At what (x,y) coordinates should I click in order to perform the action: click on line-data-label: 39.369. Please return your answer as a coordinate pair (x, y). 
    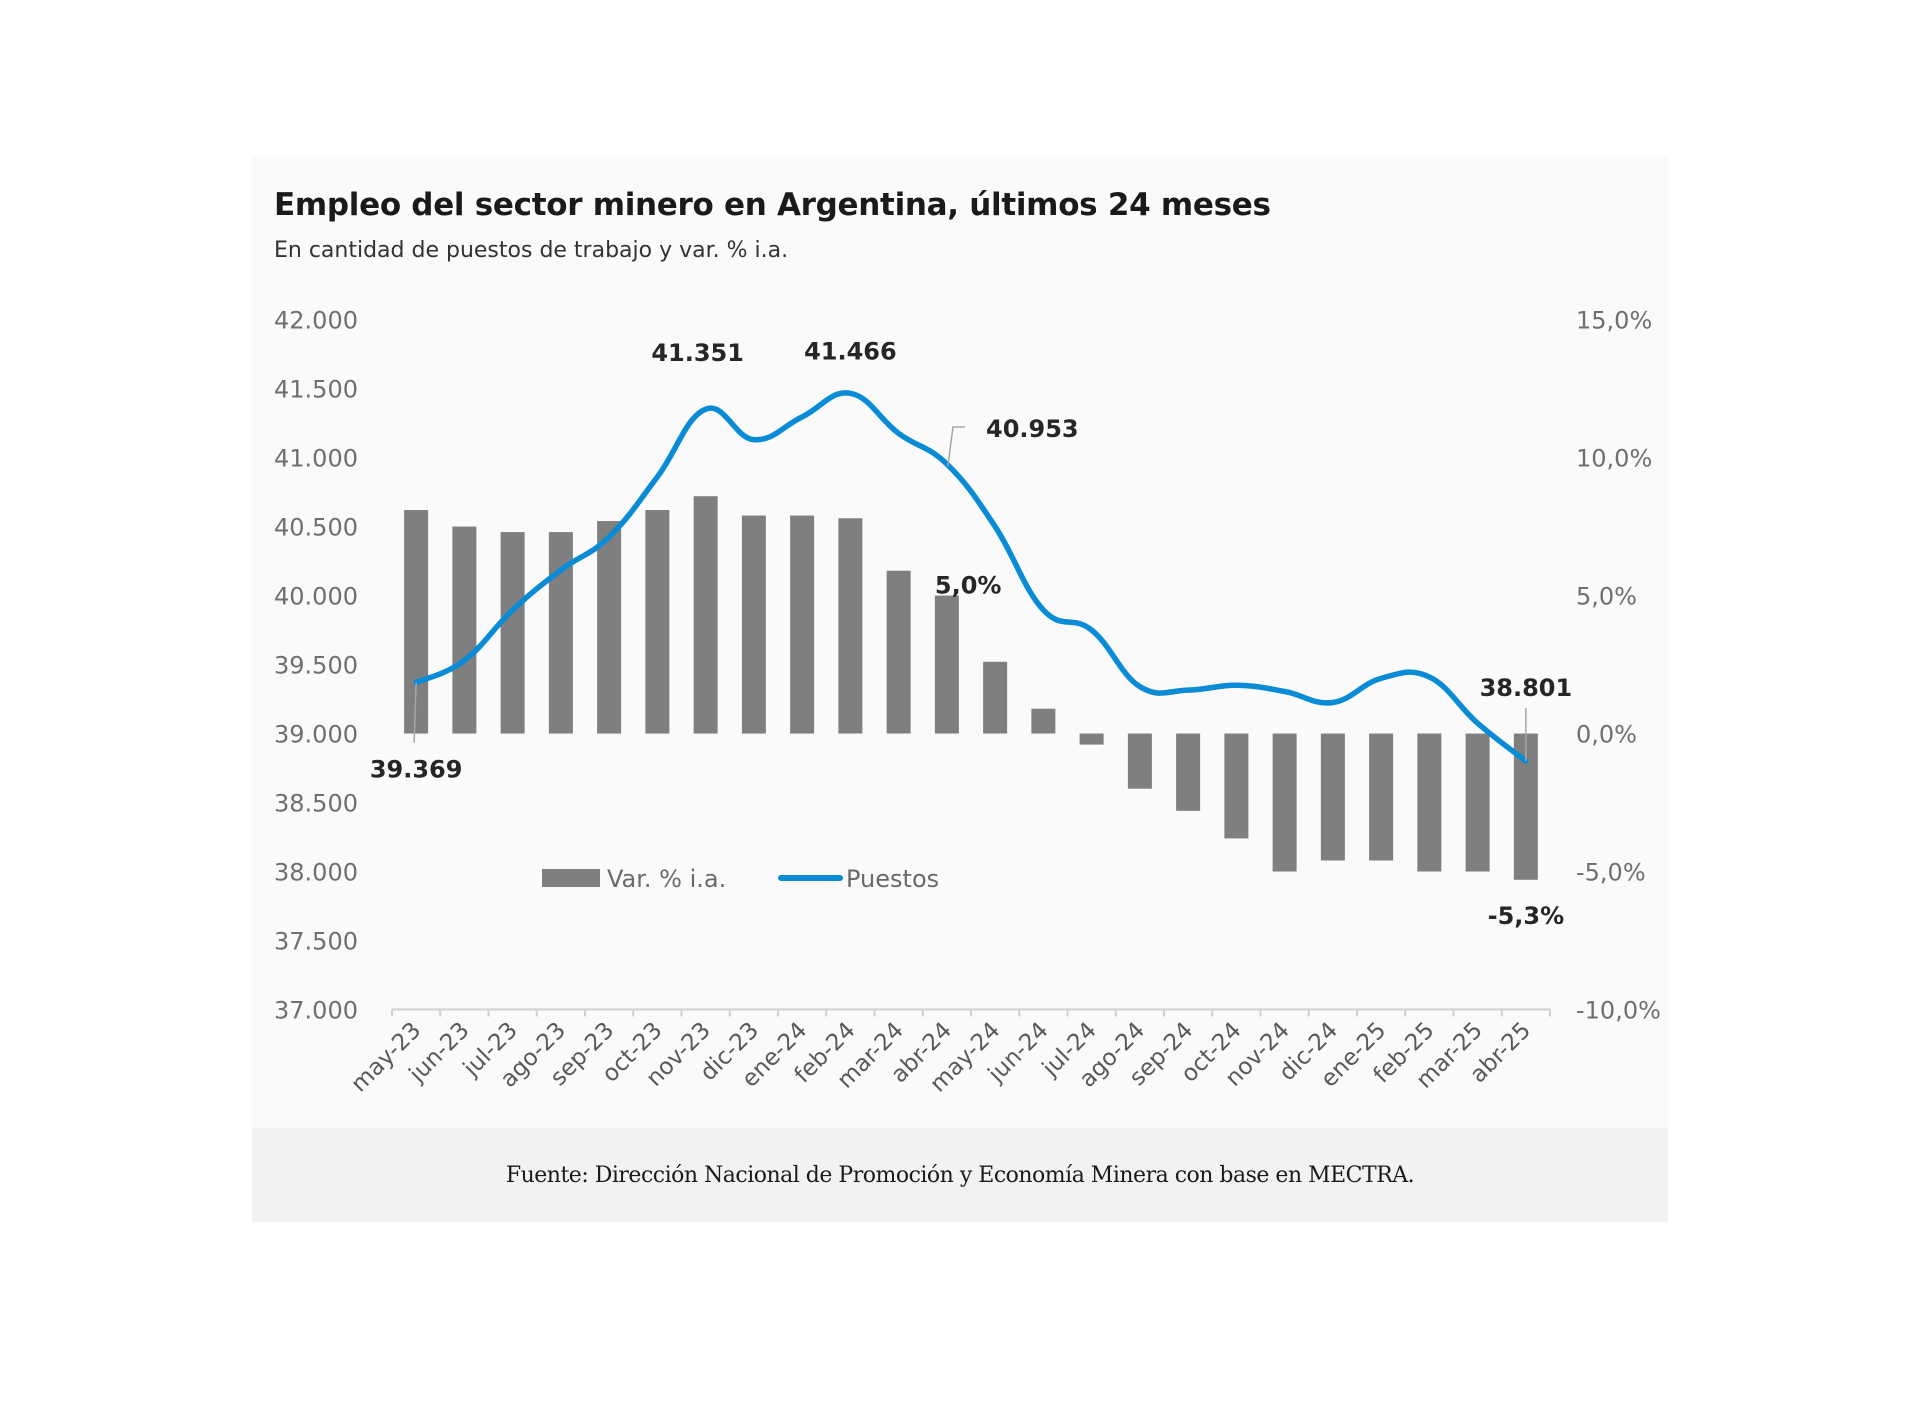
    Looking at the image, I should click on (416, 770).